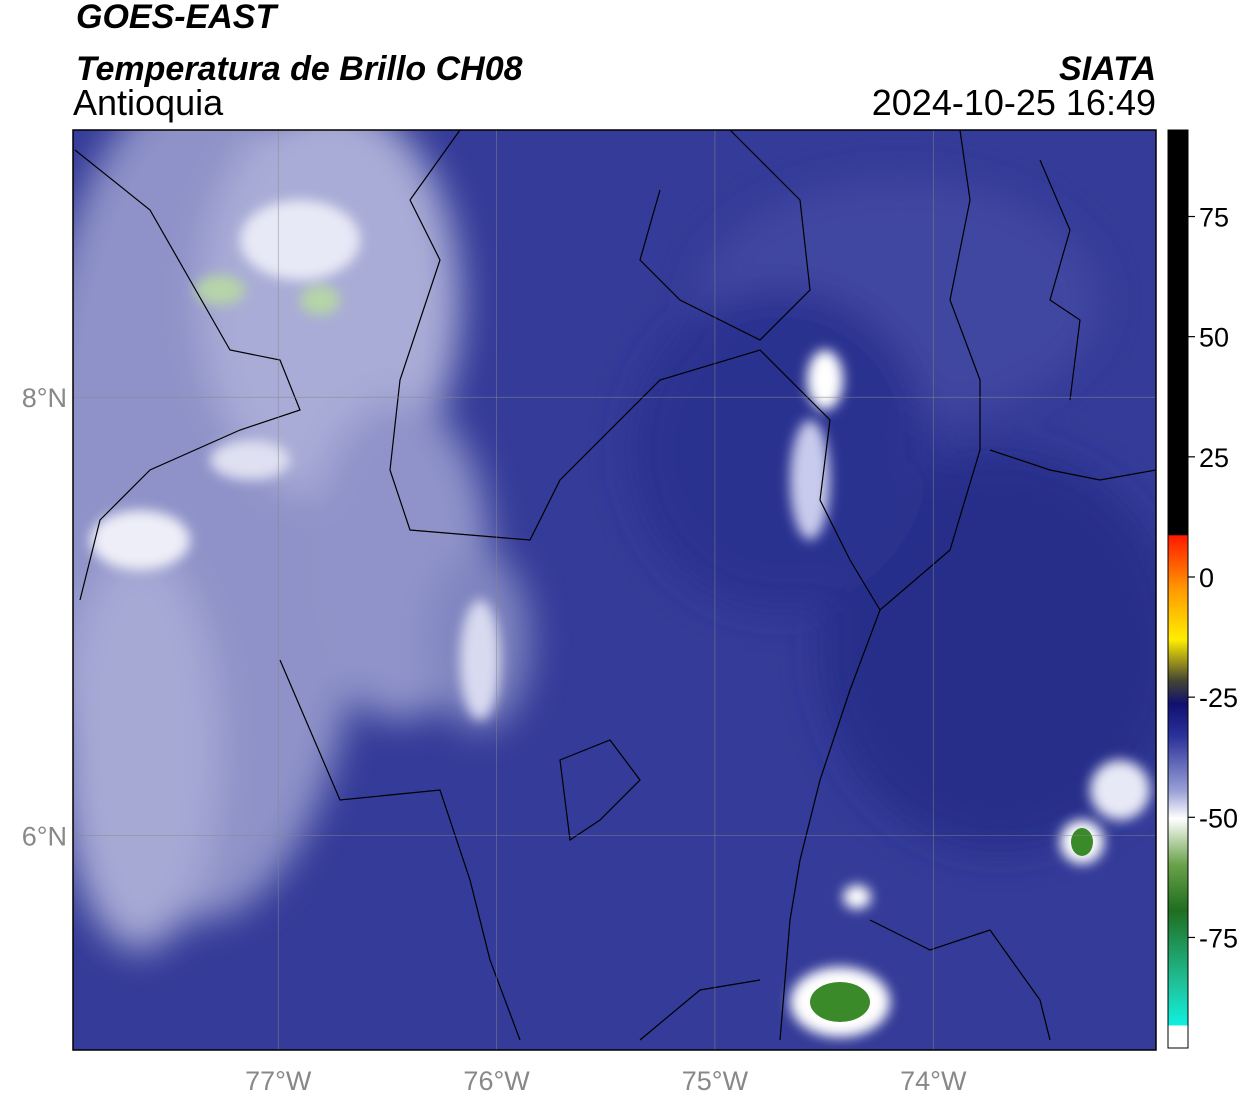 The image size is (1252, 1099). Describe the element at coordinates (1218, 938) in the screenshot. I see `colorbar-tick-label: -75` at that location.